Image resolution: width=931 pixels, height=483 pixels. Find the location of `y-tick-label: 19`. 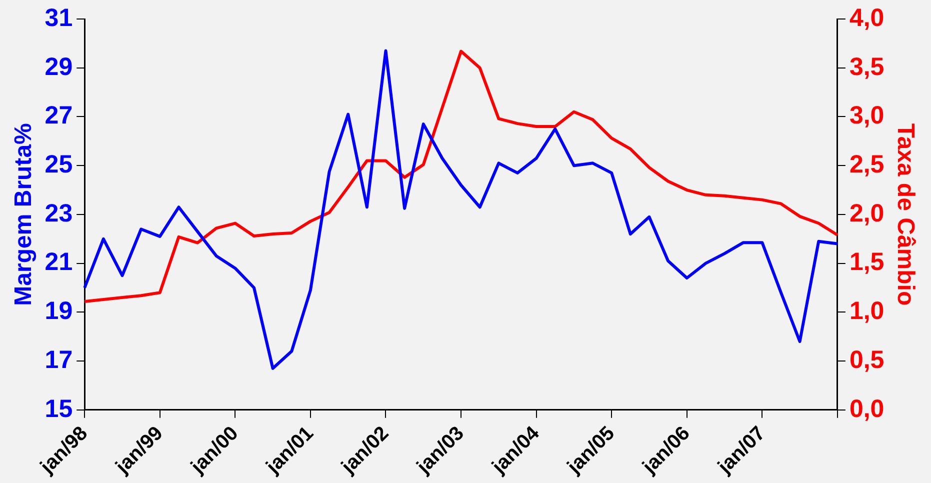

y-tick-label: 19 is located at coordinates (58, 311).